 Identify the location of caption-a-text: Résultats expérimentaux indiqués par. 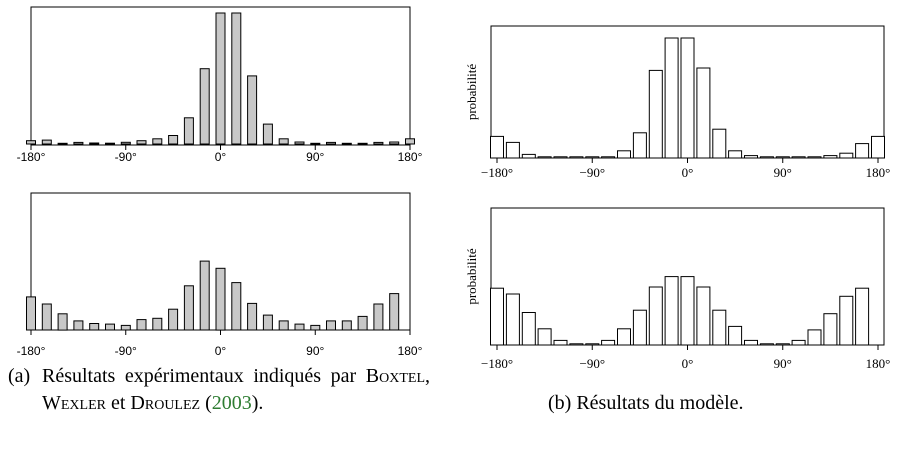
(204, 376).